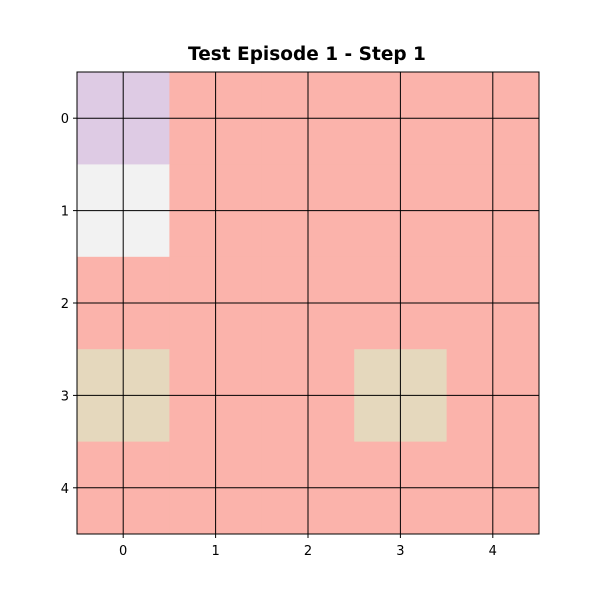 Image resolution: width=600 pixels, height=600 pixels. I want to click on y-tick-label: 1, so click(65, 212).